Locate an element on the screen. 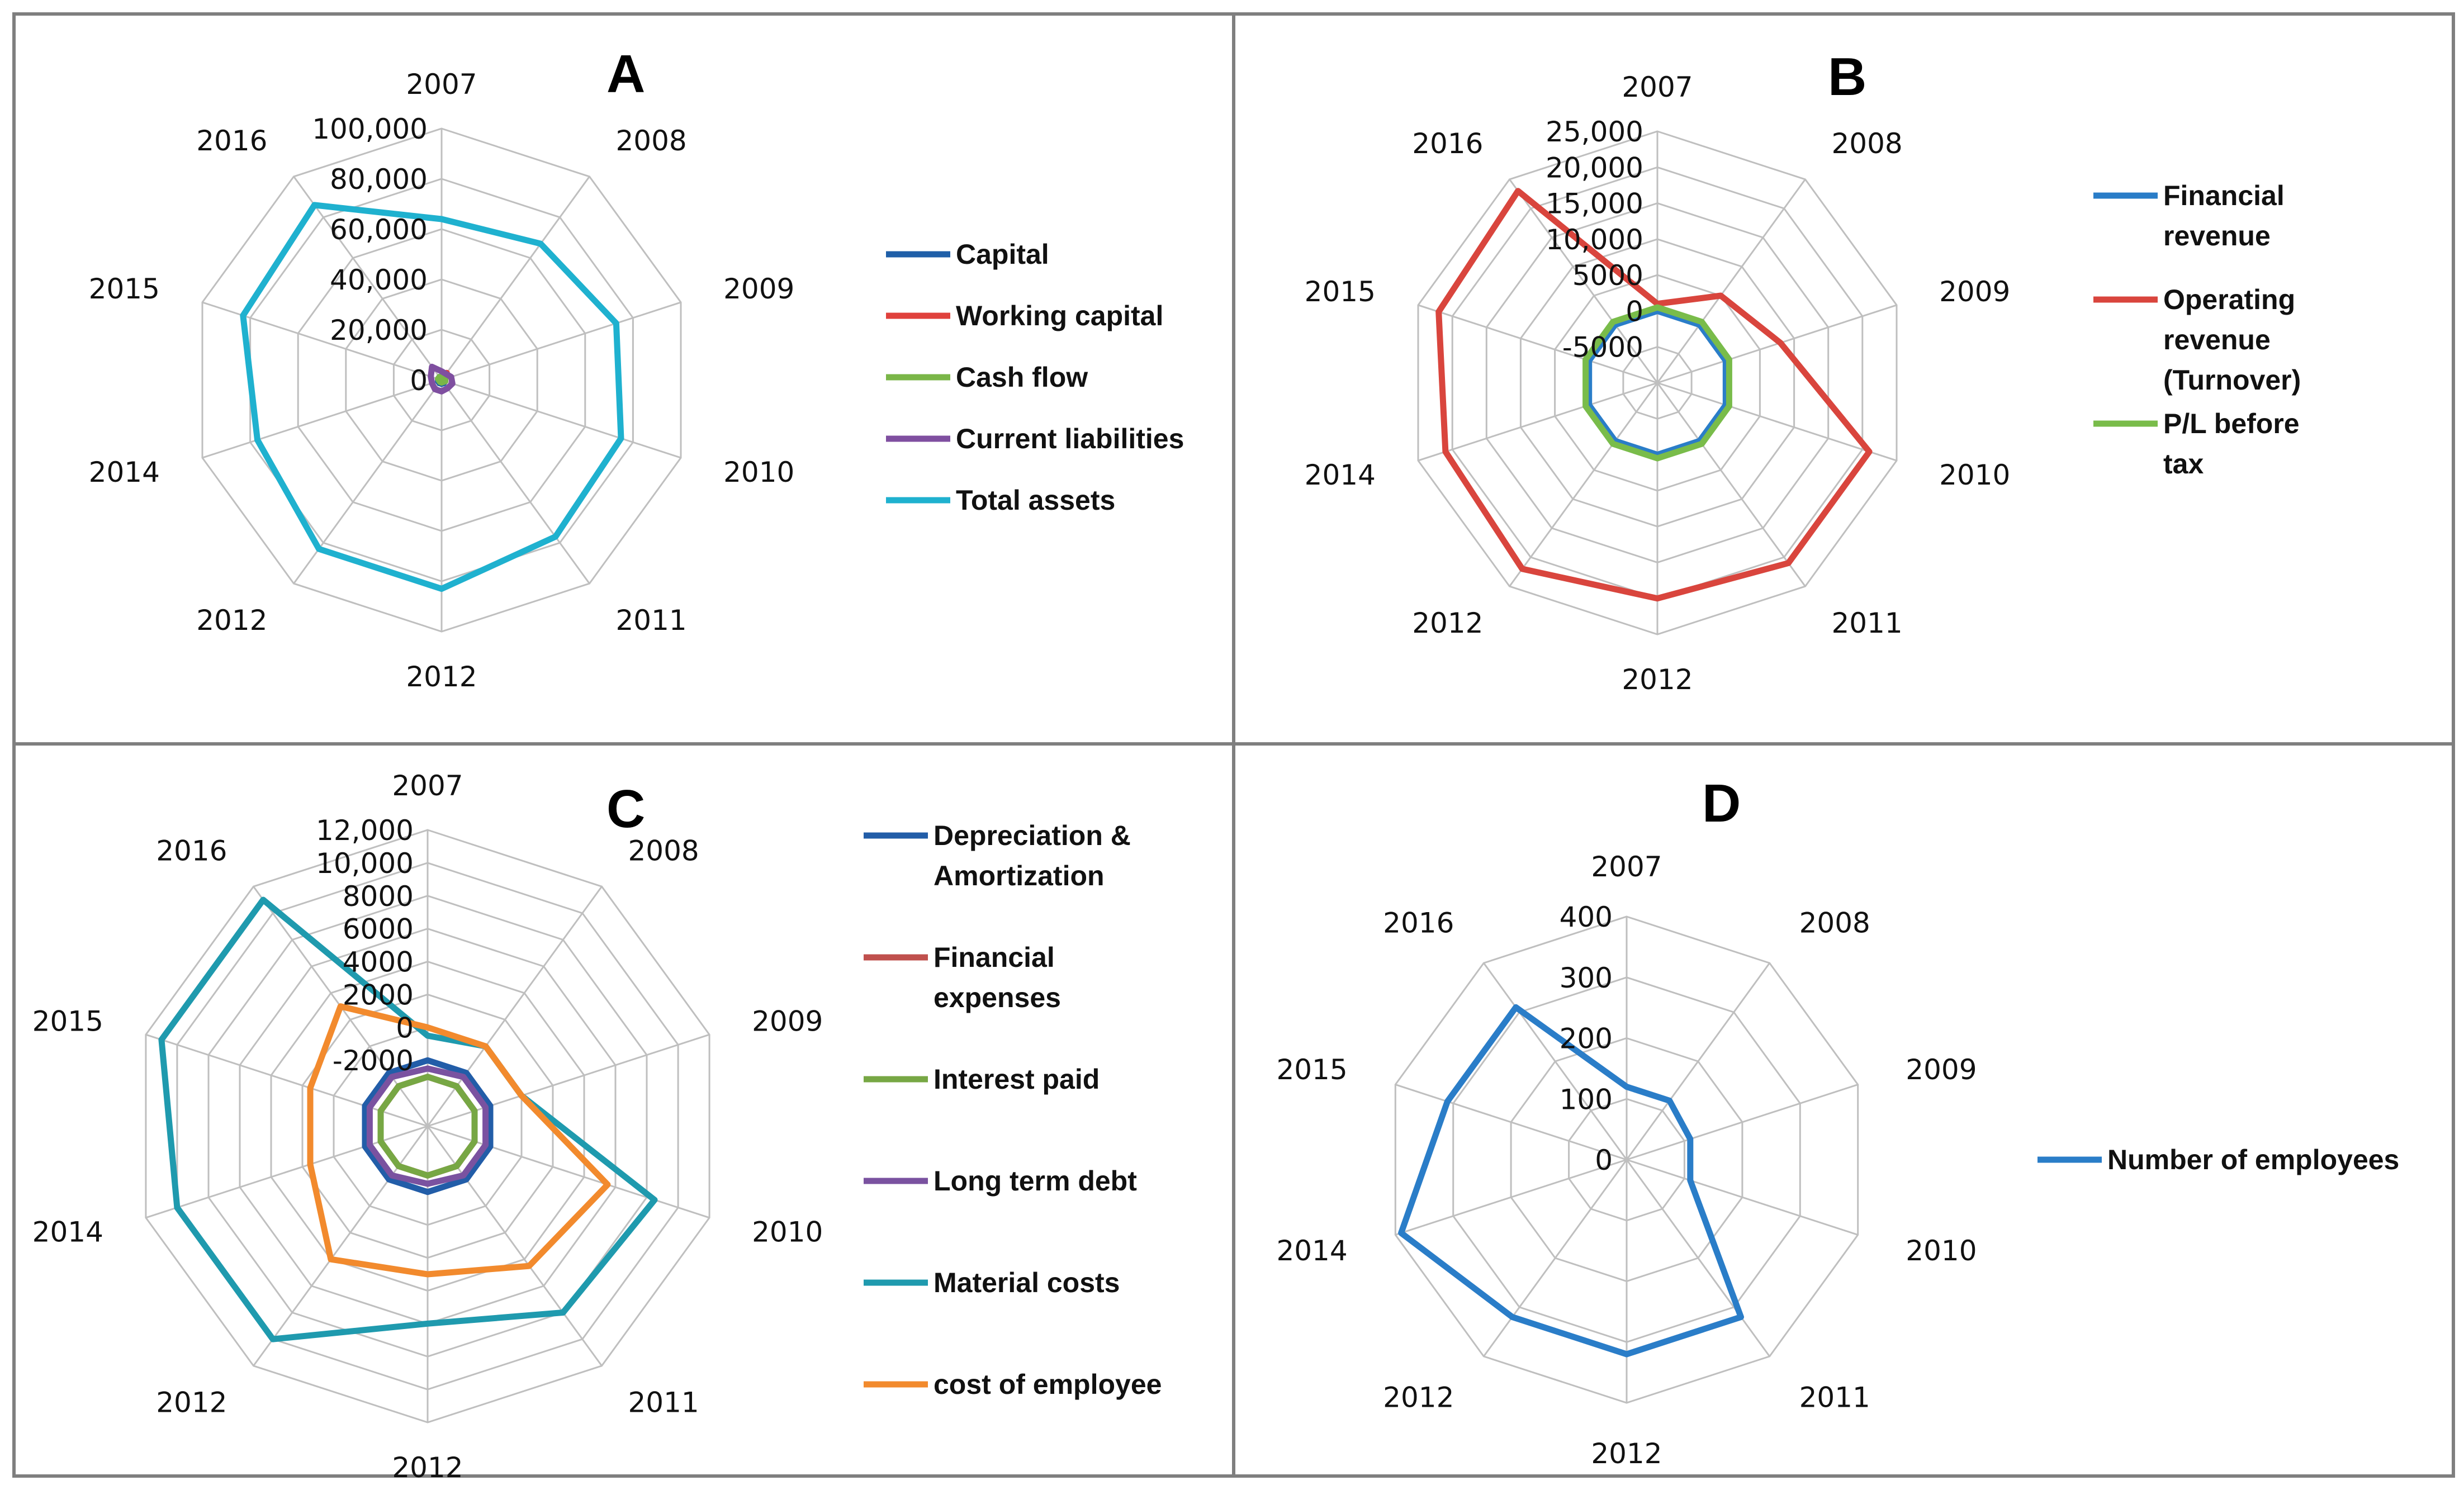  legend-label: Financial revenue is located at coordinates (2224, 216).